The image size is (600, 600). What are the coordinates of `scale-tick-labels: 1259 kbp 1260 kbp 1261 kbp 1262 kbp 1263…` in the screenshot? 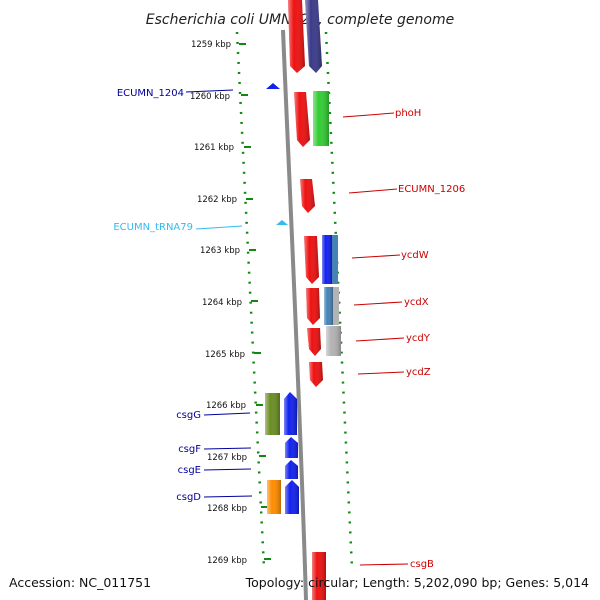 It's located at (218, 303).